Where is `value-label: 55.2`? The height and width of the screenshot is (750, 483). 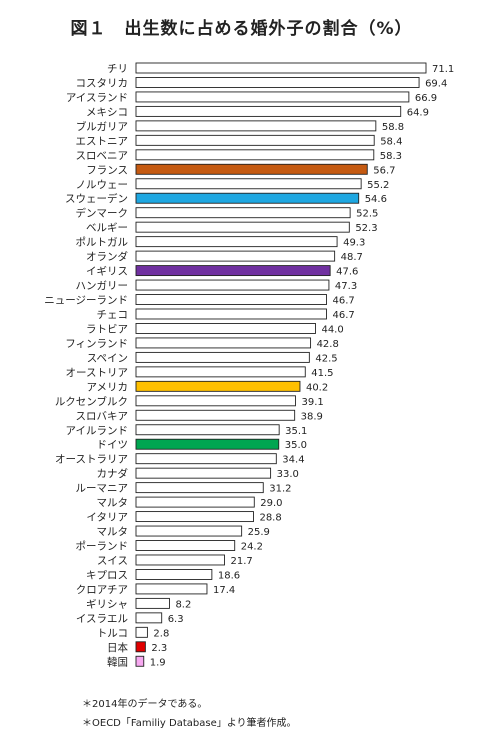 value-label: 55.2 is located at coordinates (378, 185).